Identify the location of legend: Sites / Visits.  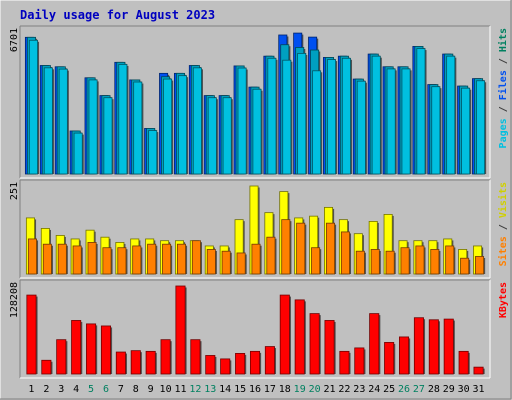
(503, 224).